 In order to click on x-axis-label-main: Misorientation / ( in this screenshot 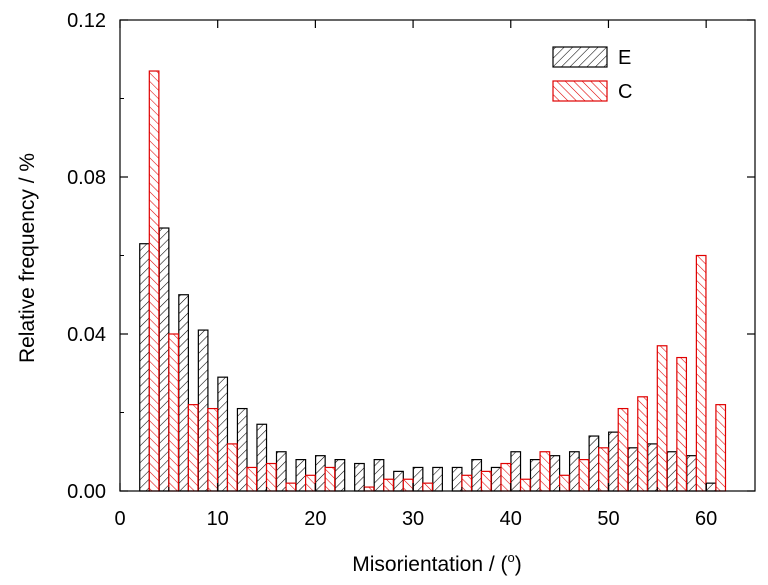, I will do `click(429, 564)`.